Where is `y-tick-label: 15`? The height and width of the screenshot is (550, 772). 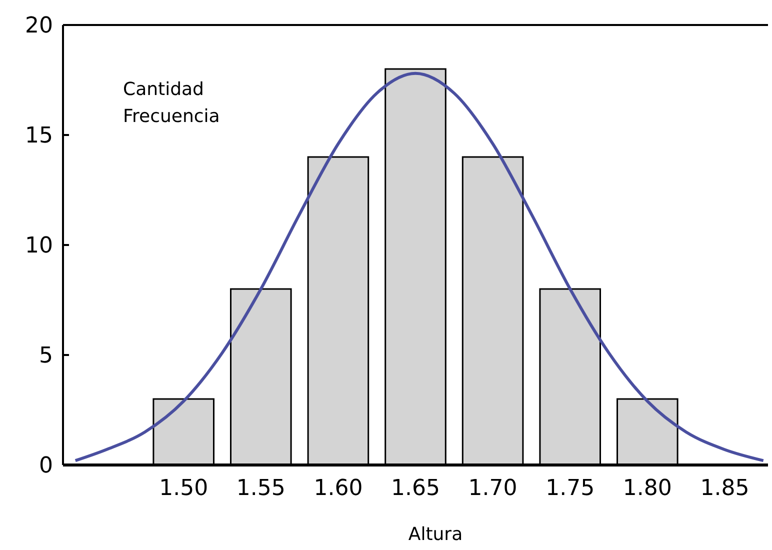 y-tick-label: 15 is located at coordinates (39, 136).